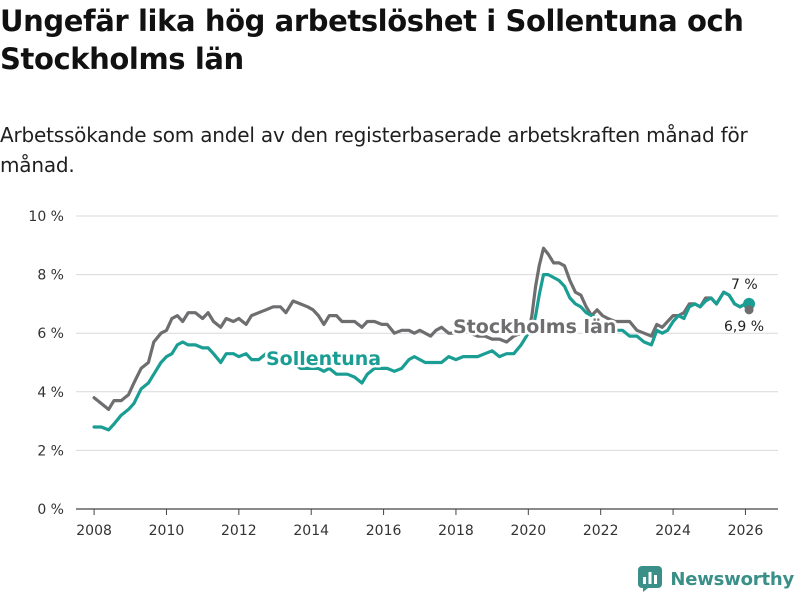 The width and height of the screenshot is (800, 600). Describe the element at coordinates (167, 531) in the screenshot. I see `x-tick-label: 2010` at that location.